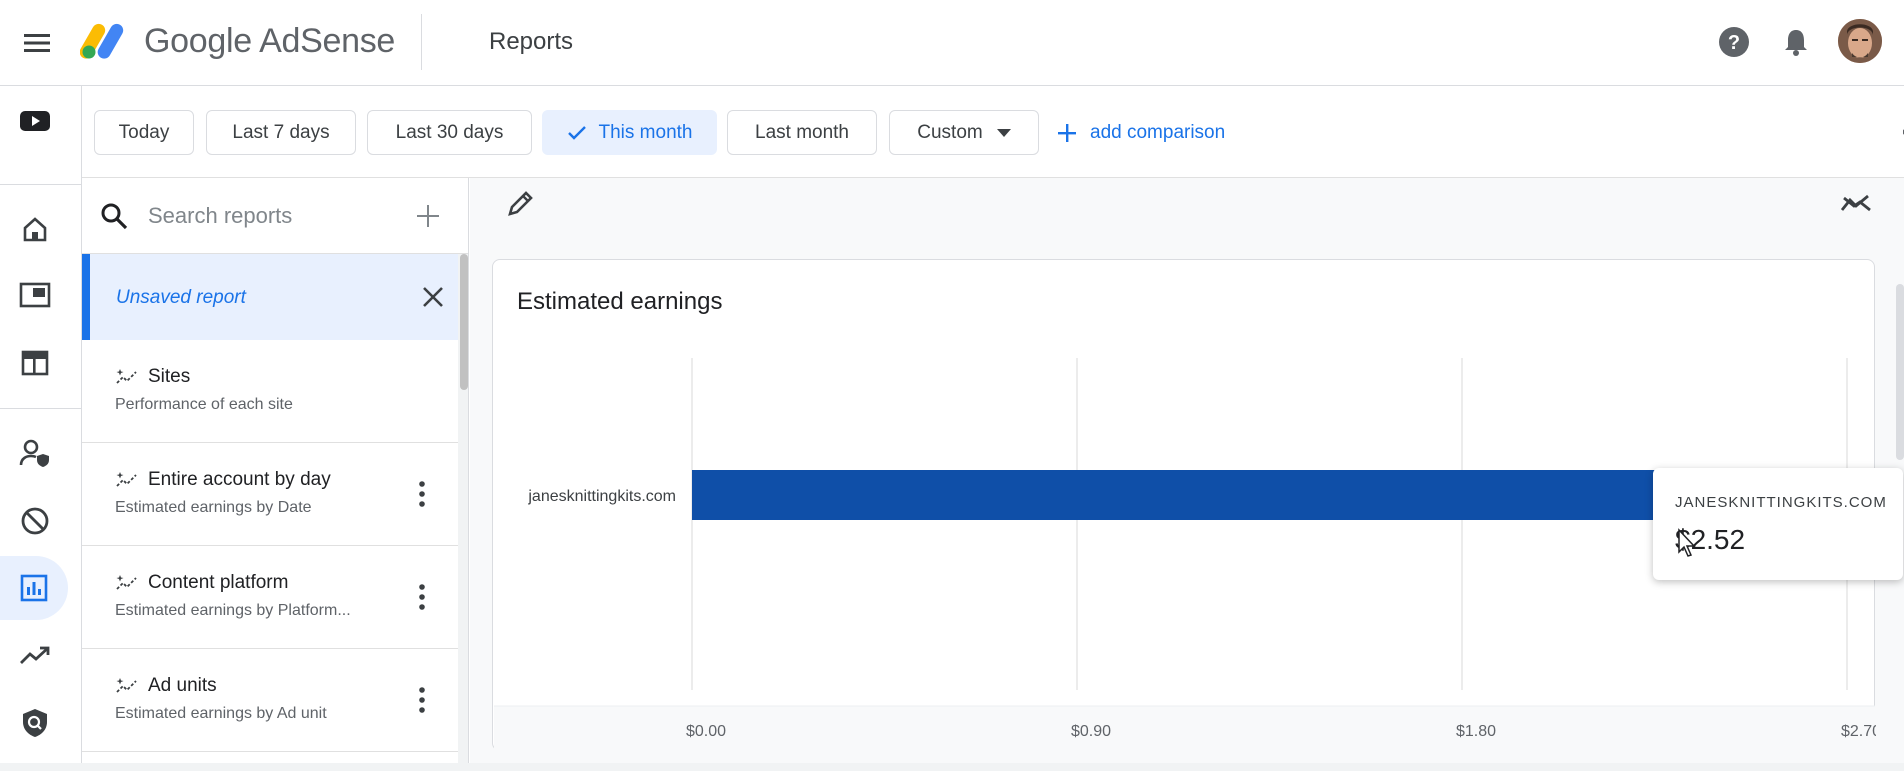 The height and width of the screenshot is (771, 1904). I want to click on policy-center-icon, so click(35, 723).